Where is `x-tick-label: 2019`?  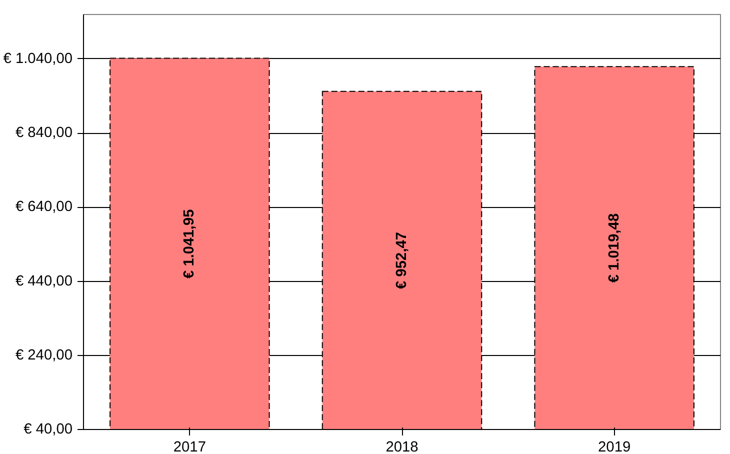 x-tick-label: 2019 is located at coordinates (614, 447).